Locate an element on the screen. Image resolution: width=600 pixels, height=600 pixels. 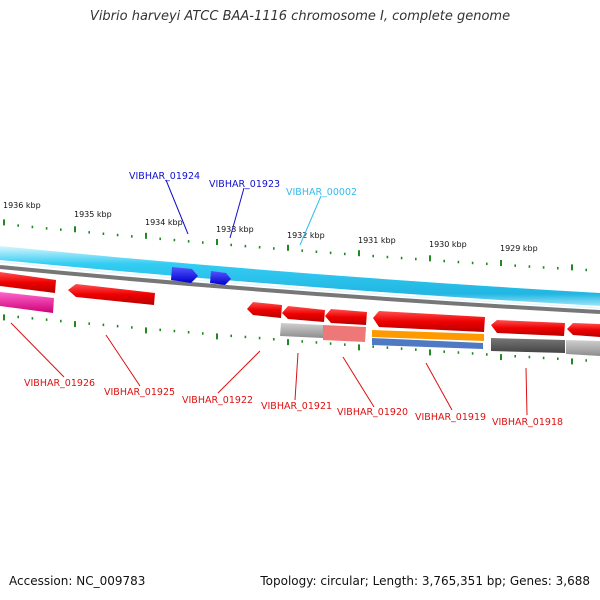
label-vibhar-01918: VIBHAR_01918 is located at coordinates (527, 422).